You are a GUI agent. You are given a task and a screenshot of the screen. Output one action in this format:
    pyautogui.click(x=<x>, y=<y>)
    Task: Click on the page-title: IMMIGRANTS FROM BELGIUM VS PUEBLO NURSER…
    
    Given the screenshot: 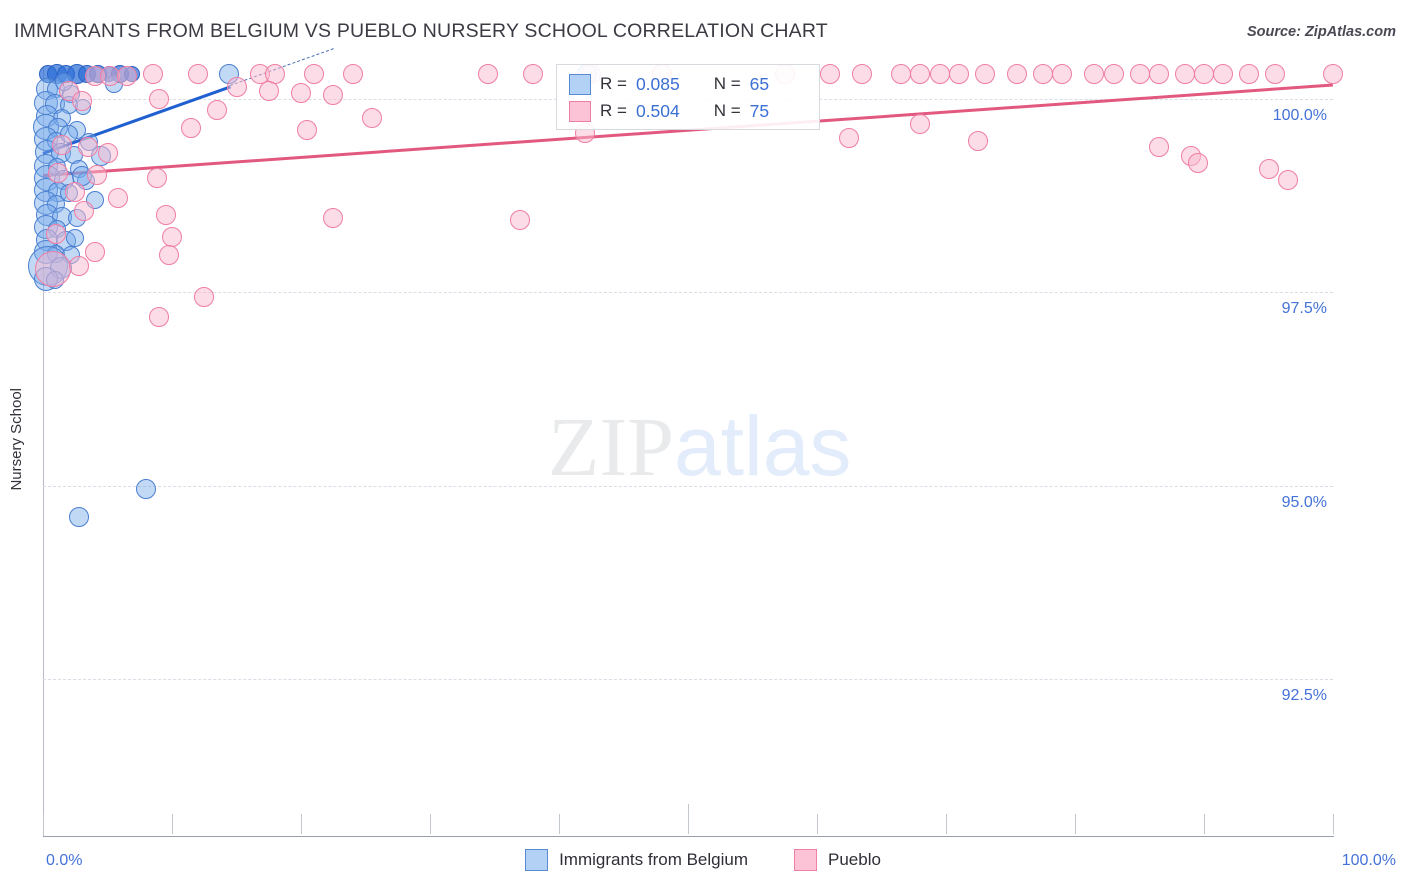 What is the action you would take?
    pyautogui.click(x=421, y=31)
    